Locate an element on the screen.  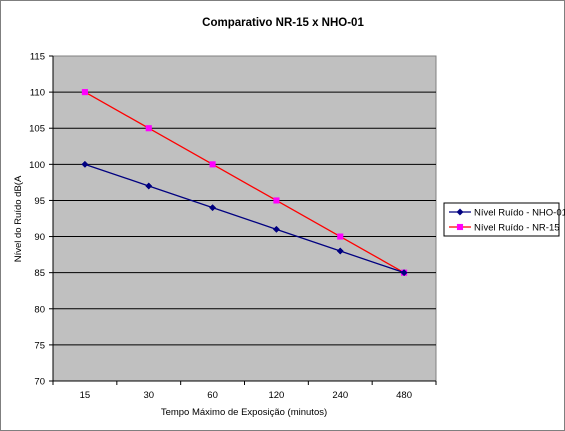
x-tick-label: 30 is located at coordinates (148, 395).